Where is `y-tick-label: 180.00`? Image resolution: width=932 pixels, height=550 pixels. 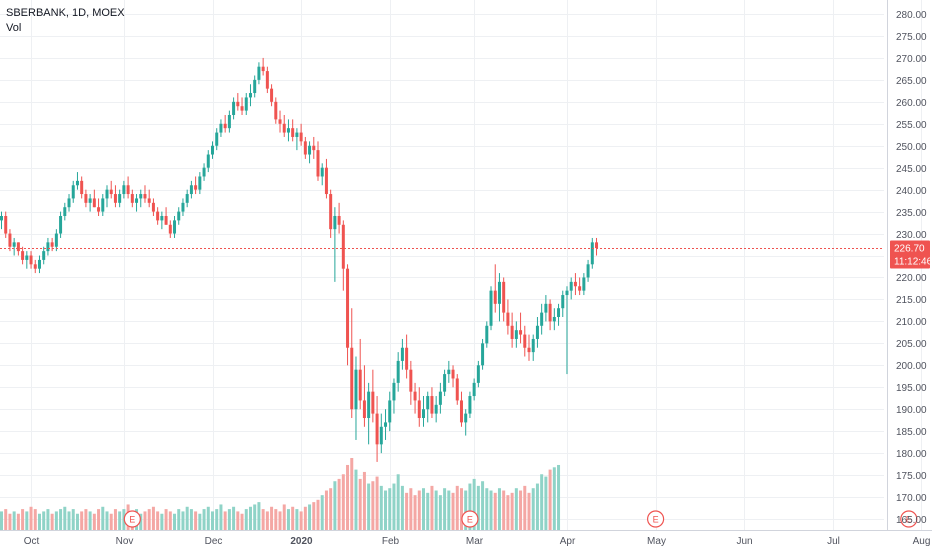 y-tick-label: 180.00 is located at coordinates (911, 454).